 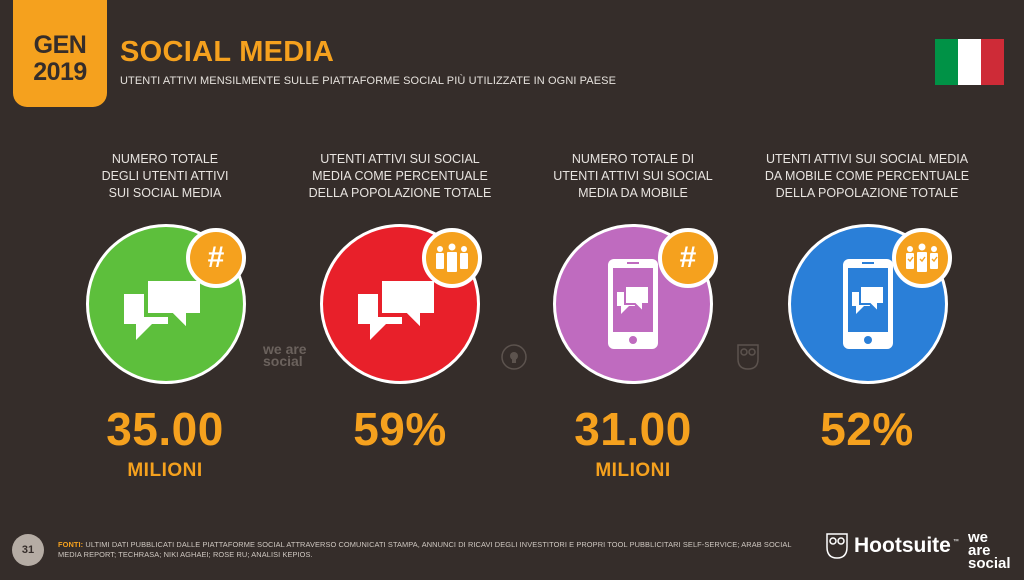 I want to click on we-are-social-watermark: we are social, so click(x=285, y=355).